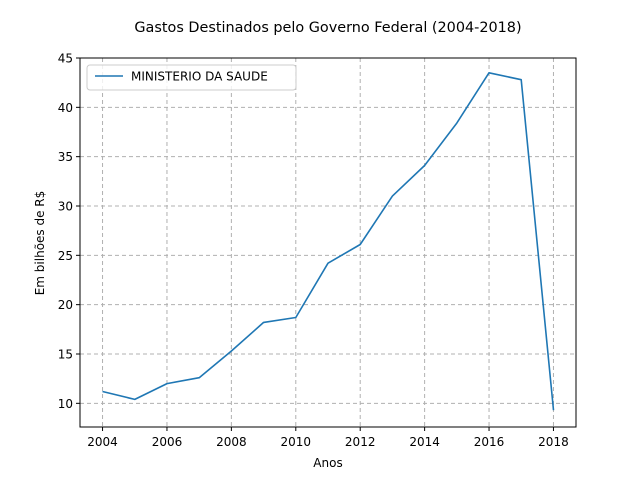 The width and height of the screenshot is (640, 480). Describe the element at coordinates (65, 354) in the screenshot. I see `y-tick-label: 15` at that location.